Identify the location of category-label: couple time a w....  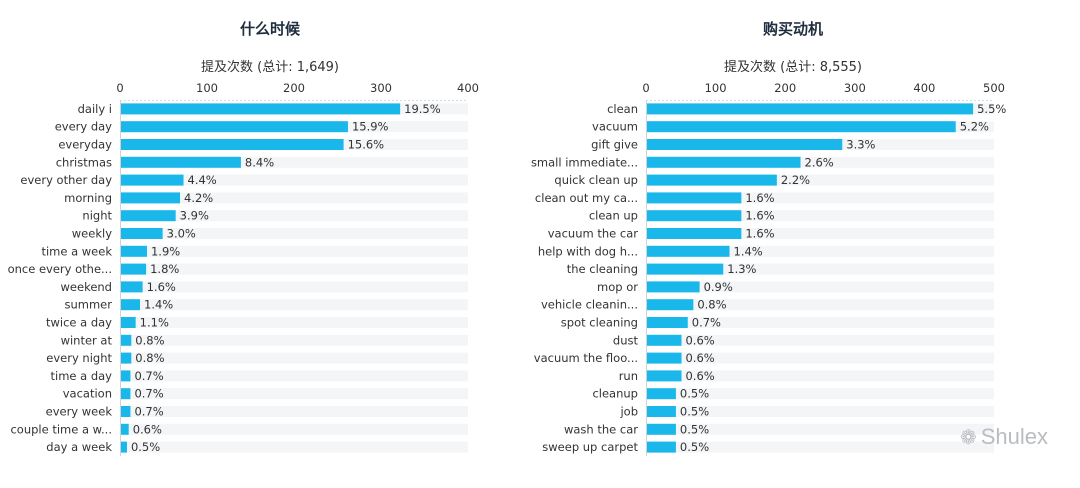
(61, 429).